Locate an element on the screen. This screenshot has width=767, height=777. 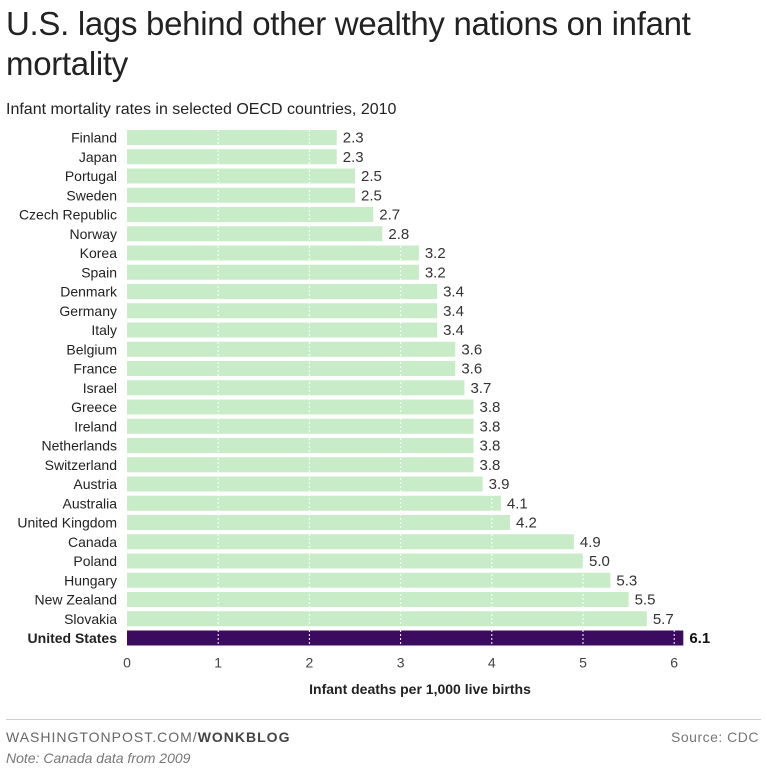
credit-line: WASHINGTONPOST.COM/WONKBLOG is located at coordinates (148, 737).